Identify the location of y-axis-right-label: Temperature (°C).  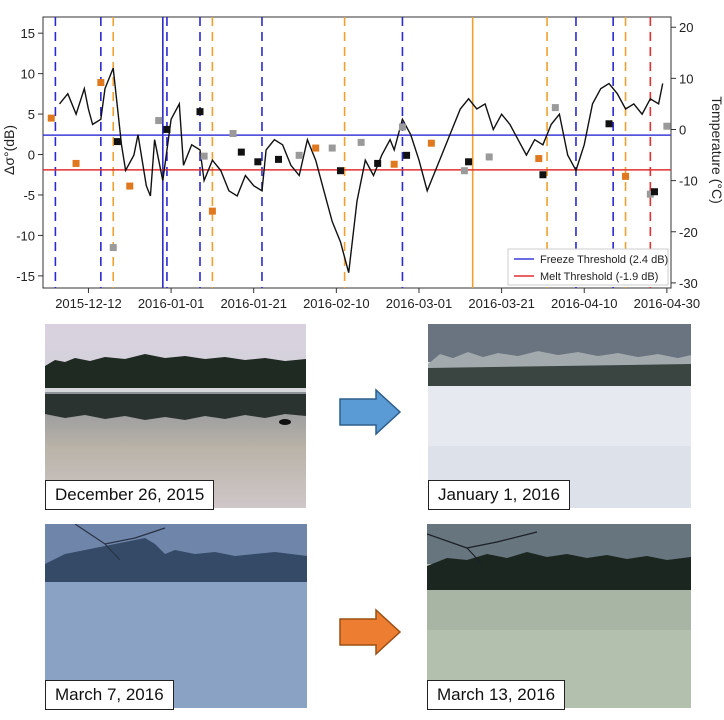
(716, 150).